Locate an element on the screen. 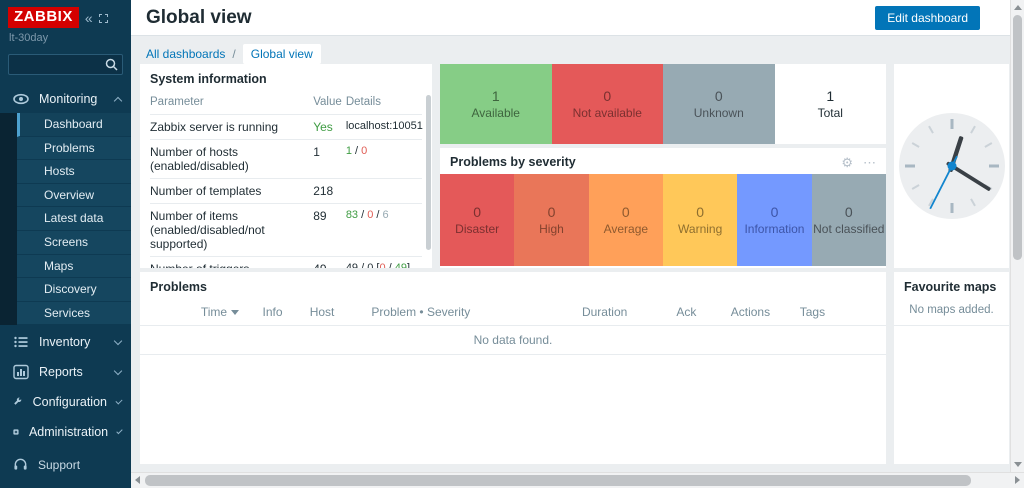  column-ack: Ack is located at coordinates (686, 312).